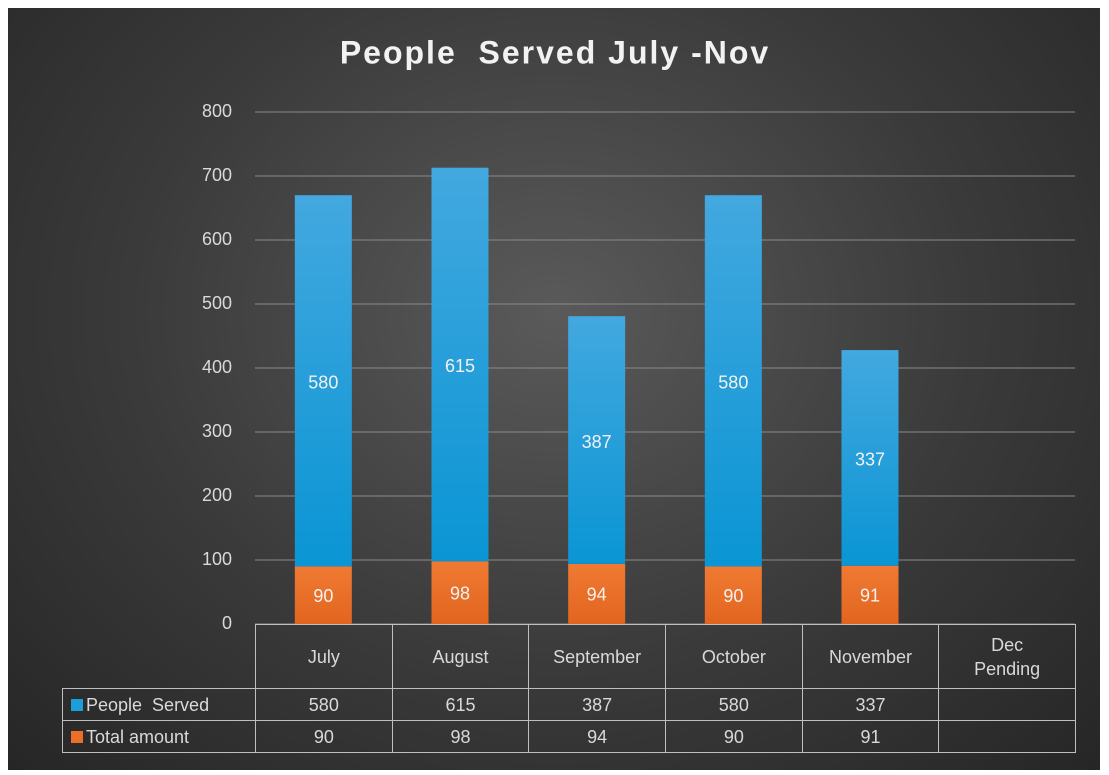 Image resolution: width=1109 pixels, height=775 pixels. I want to click on table-cell: 91, so click(870, 736).